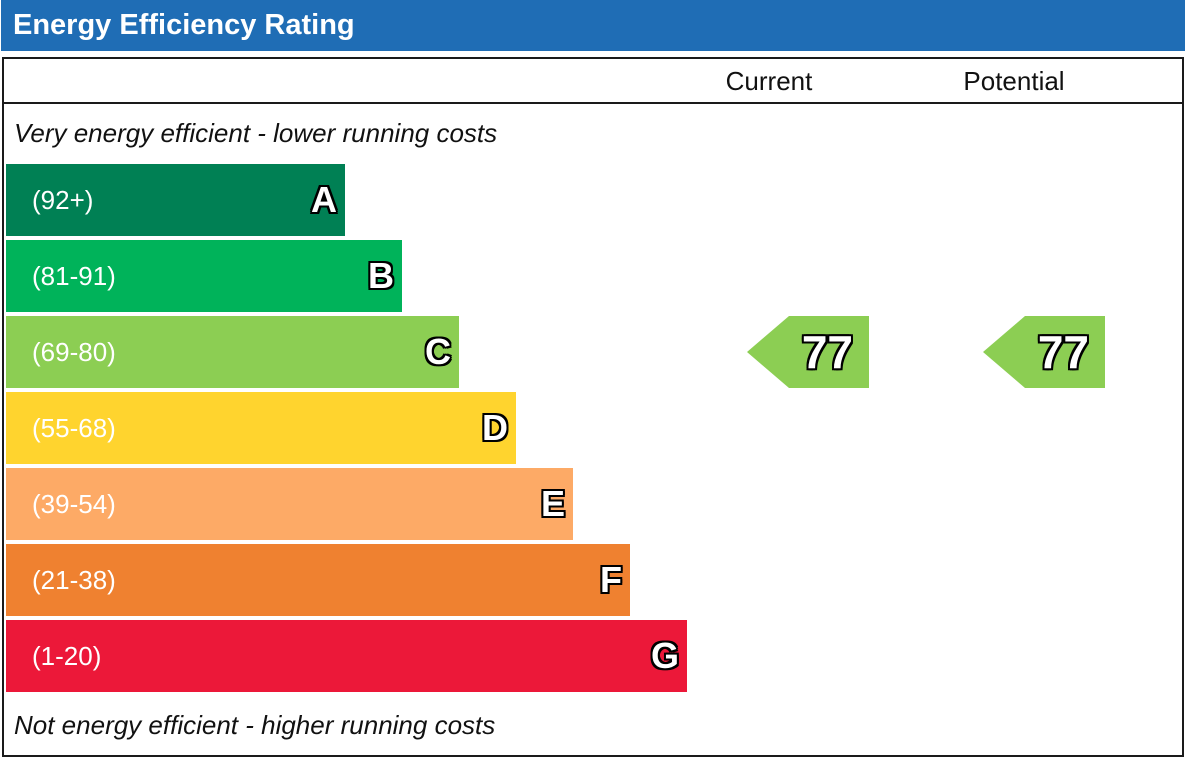  Describe the element at coordinates (827, 352) in the screenshot. I see `current-rating-value: 77` at that location.